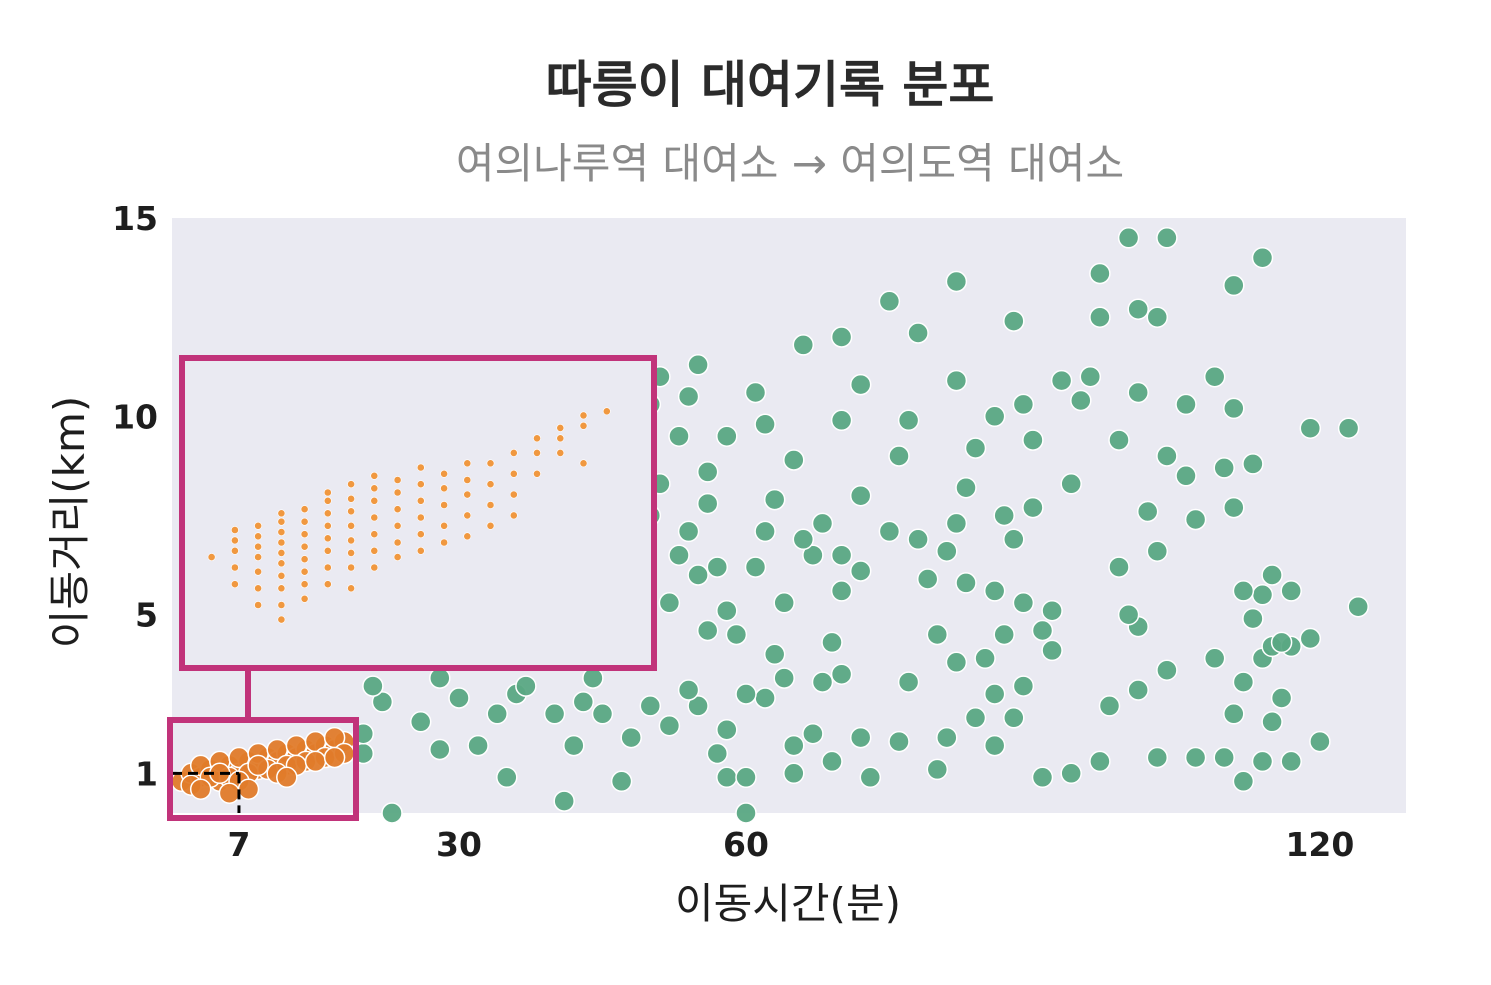 The width and height of the screenshot is (1491, 985). What do you see at coordinates (146, 615) in the screenshot?
I see `y-tick-label: 5` at bounding box center [146, 615].